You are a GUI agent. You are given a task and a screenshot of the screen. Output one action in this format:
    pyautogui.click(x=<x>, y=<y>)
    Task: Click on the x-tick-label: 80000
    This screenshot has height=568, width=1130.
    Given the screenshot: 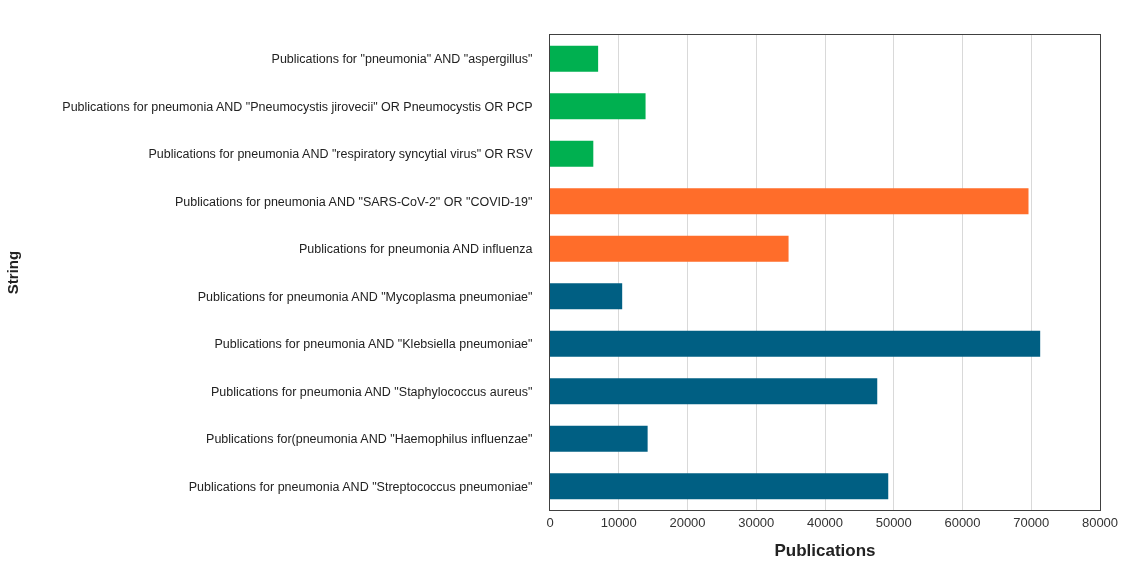 What is the action you would take?
    pyautogui.click(x=1100, y=522)
    